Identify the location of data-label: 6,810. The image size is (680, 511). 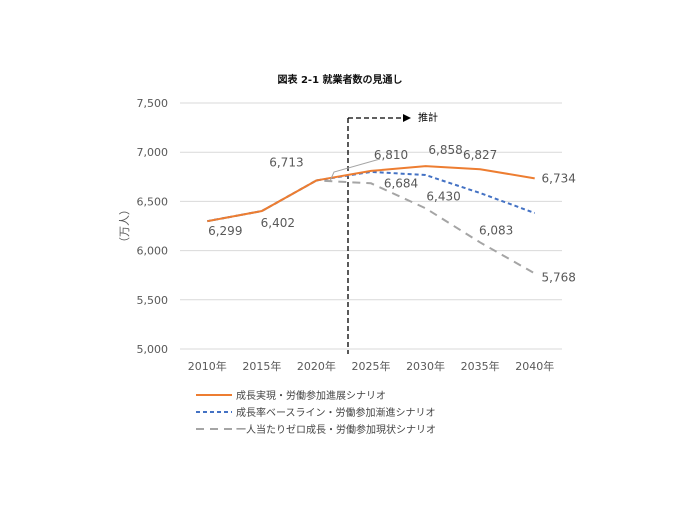
(391, 155).